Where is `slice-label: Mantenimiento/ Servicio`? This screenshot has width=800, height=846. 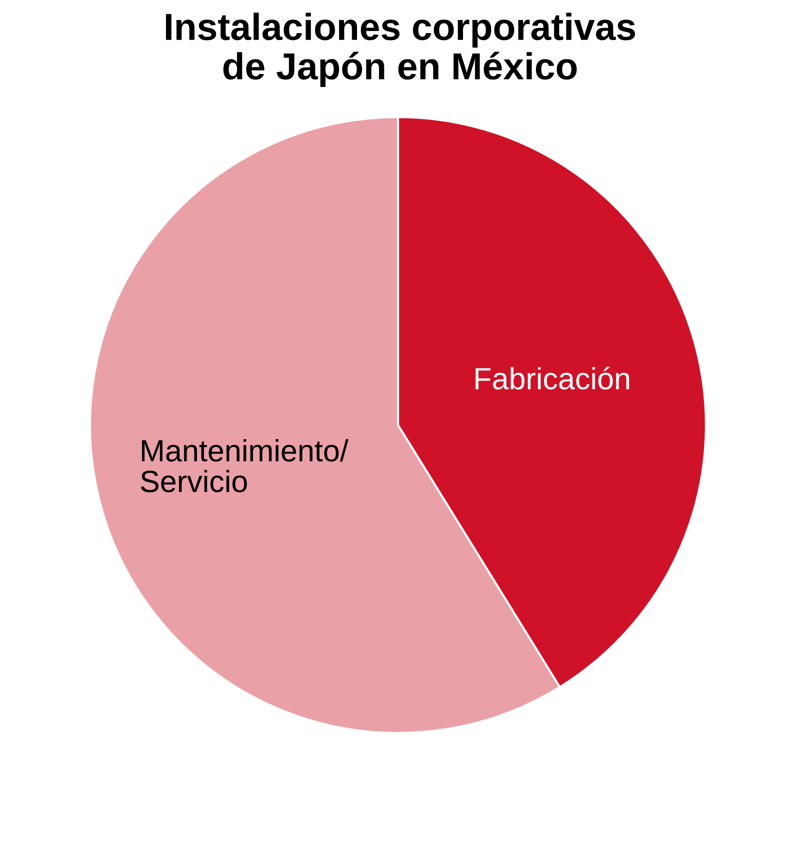
slice-label: Mantenimiento/ Servicio is located at coordinates (244, 465).